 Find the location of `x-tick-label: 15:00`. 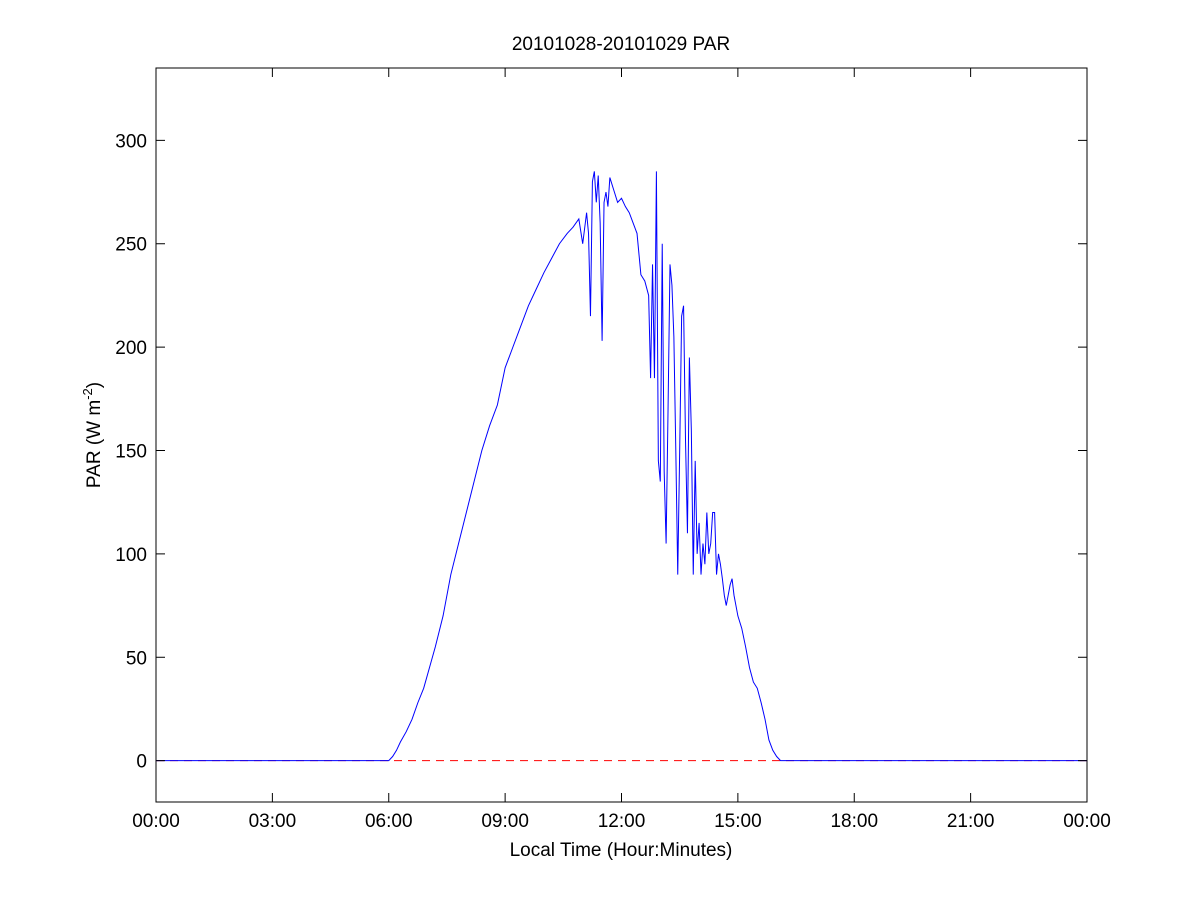

x-tick-label: 15:00 is located at coordinates (738, 821).